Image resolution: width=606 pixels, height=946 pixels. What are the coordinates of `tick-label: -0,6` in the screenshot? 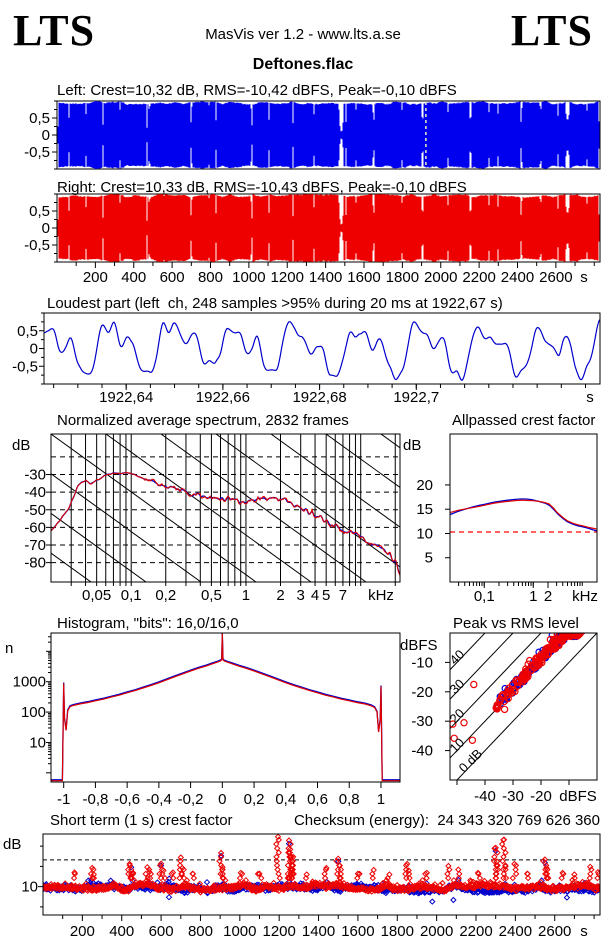 It's located at (127, 799).